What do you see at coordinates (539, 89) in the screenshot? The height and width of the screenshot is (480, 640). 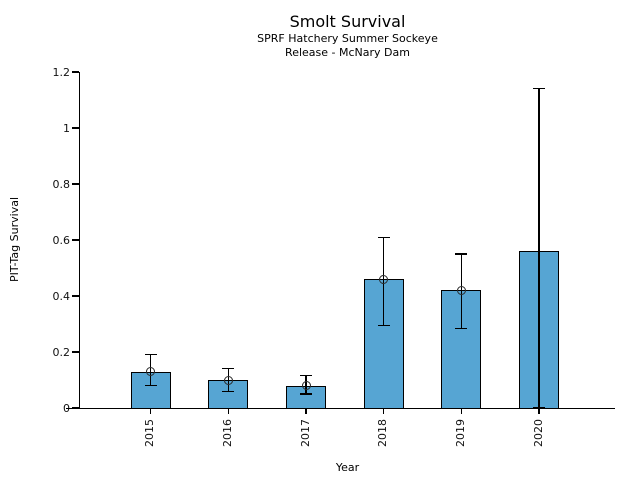 I see `error-cap-top-2020` at bounding box center [539, 89].